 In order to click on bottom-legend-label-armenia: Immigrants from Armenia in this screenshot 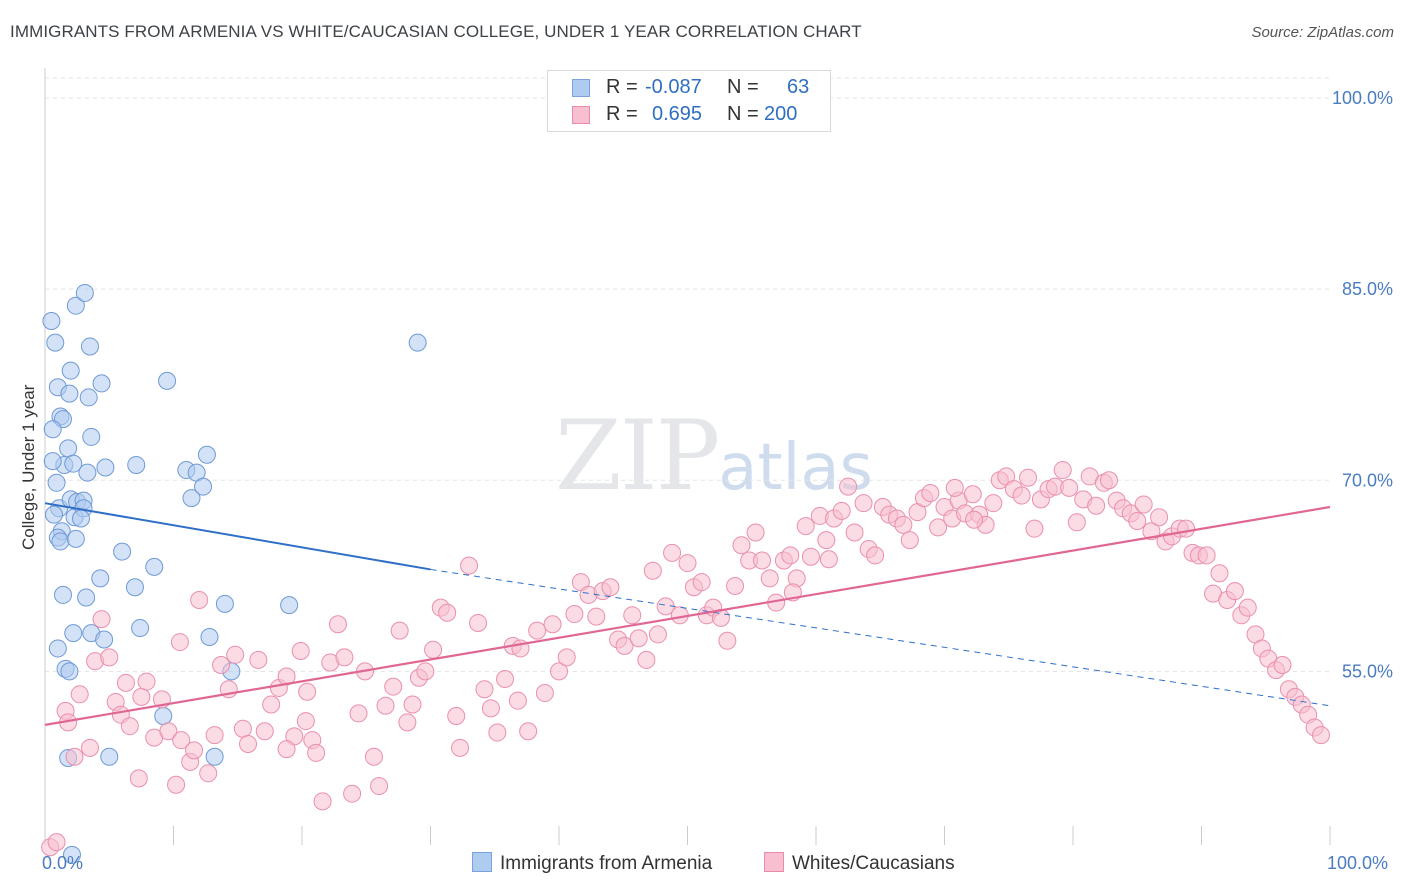, I will do `click(606, 863)`.